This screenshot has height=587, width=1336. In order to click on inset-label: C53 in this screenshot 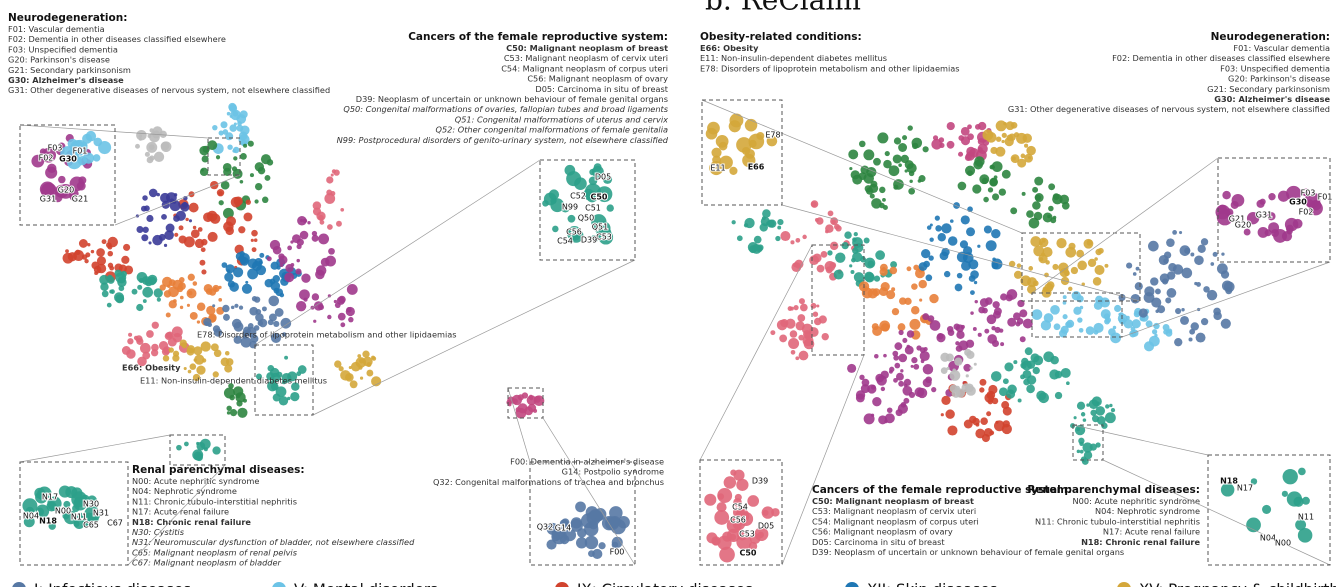, I will do `click(604, 237)`.